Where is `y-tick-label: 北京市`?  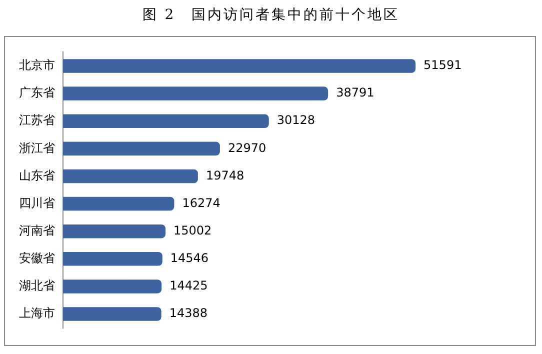 y-tick-label: 北京市 is located at coordinates (37, 65).